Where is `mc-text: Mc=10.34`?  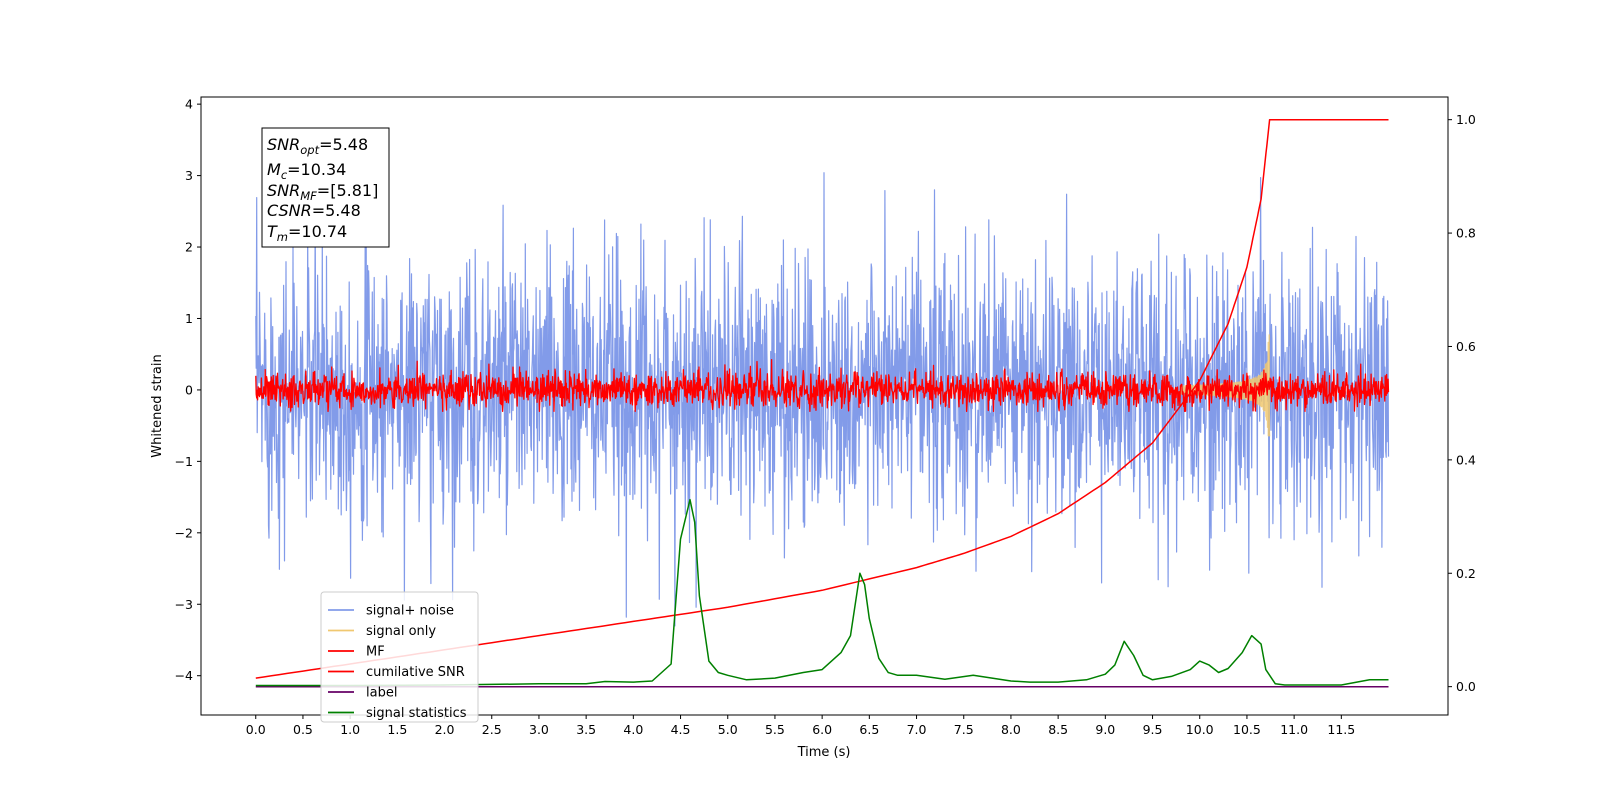
mc-text: Mc=10.34 is located at coordinates (306, 171).